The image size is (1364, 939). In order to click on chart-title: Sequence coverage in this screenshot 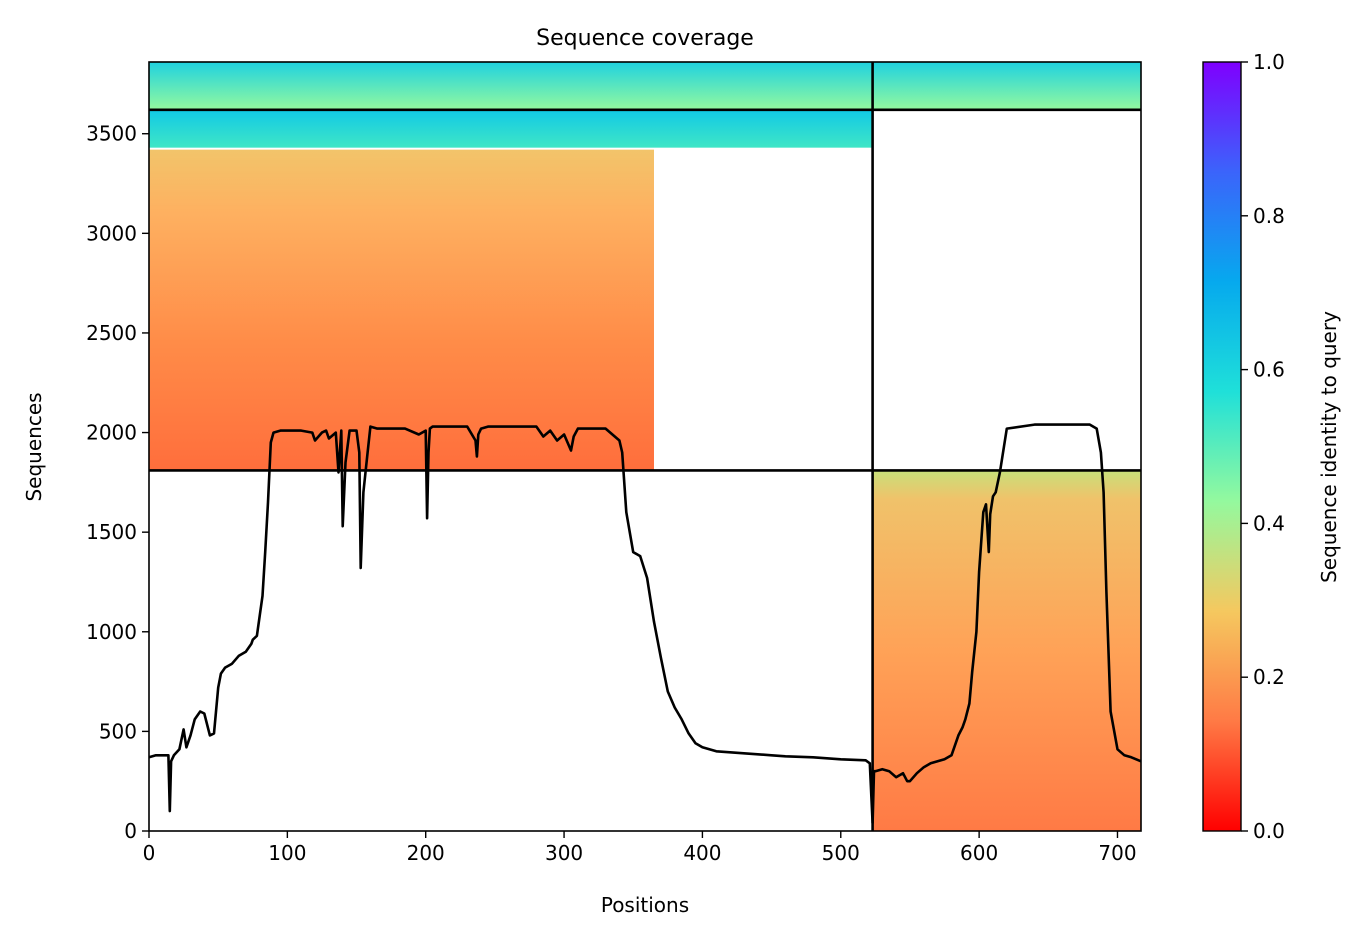, I will do `click(645, 38)`.